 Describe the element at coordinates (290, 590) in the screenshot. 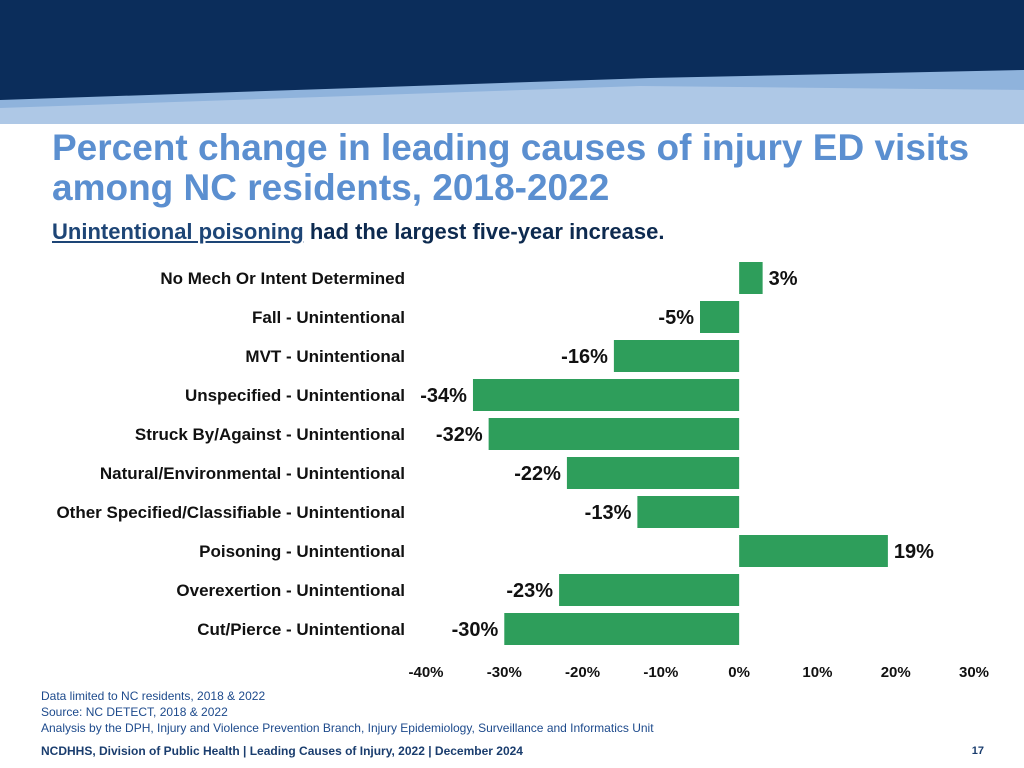

I see `category-label: Overexertion - Unintentional` at that location.